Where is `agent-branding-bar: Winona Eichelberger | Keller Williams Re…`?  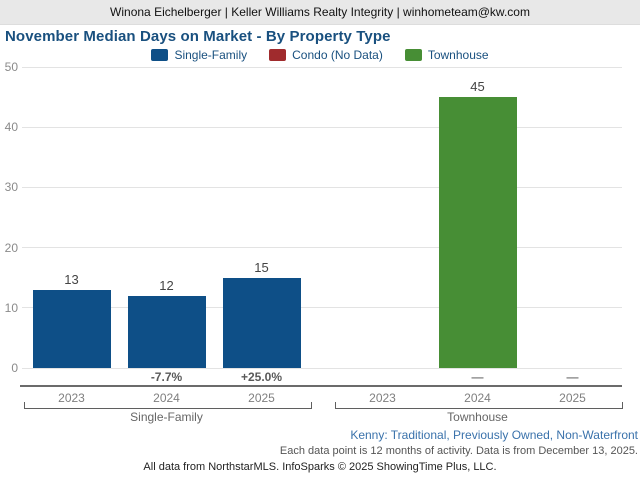 agent-branding-bar: Winona Eichelberger | Keller Williams Re… is located at coordinates (320, 12).